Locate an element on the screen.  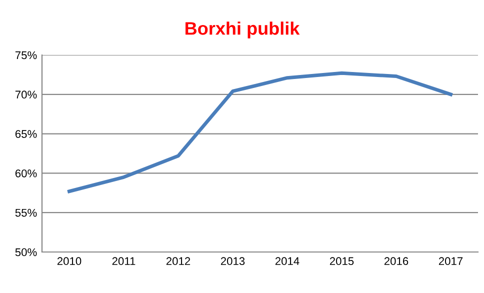
x-tick-label: 2017 is located at coordinates (450, 261).